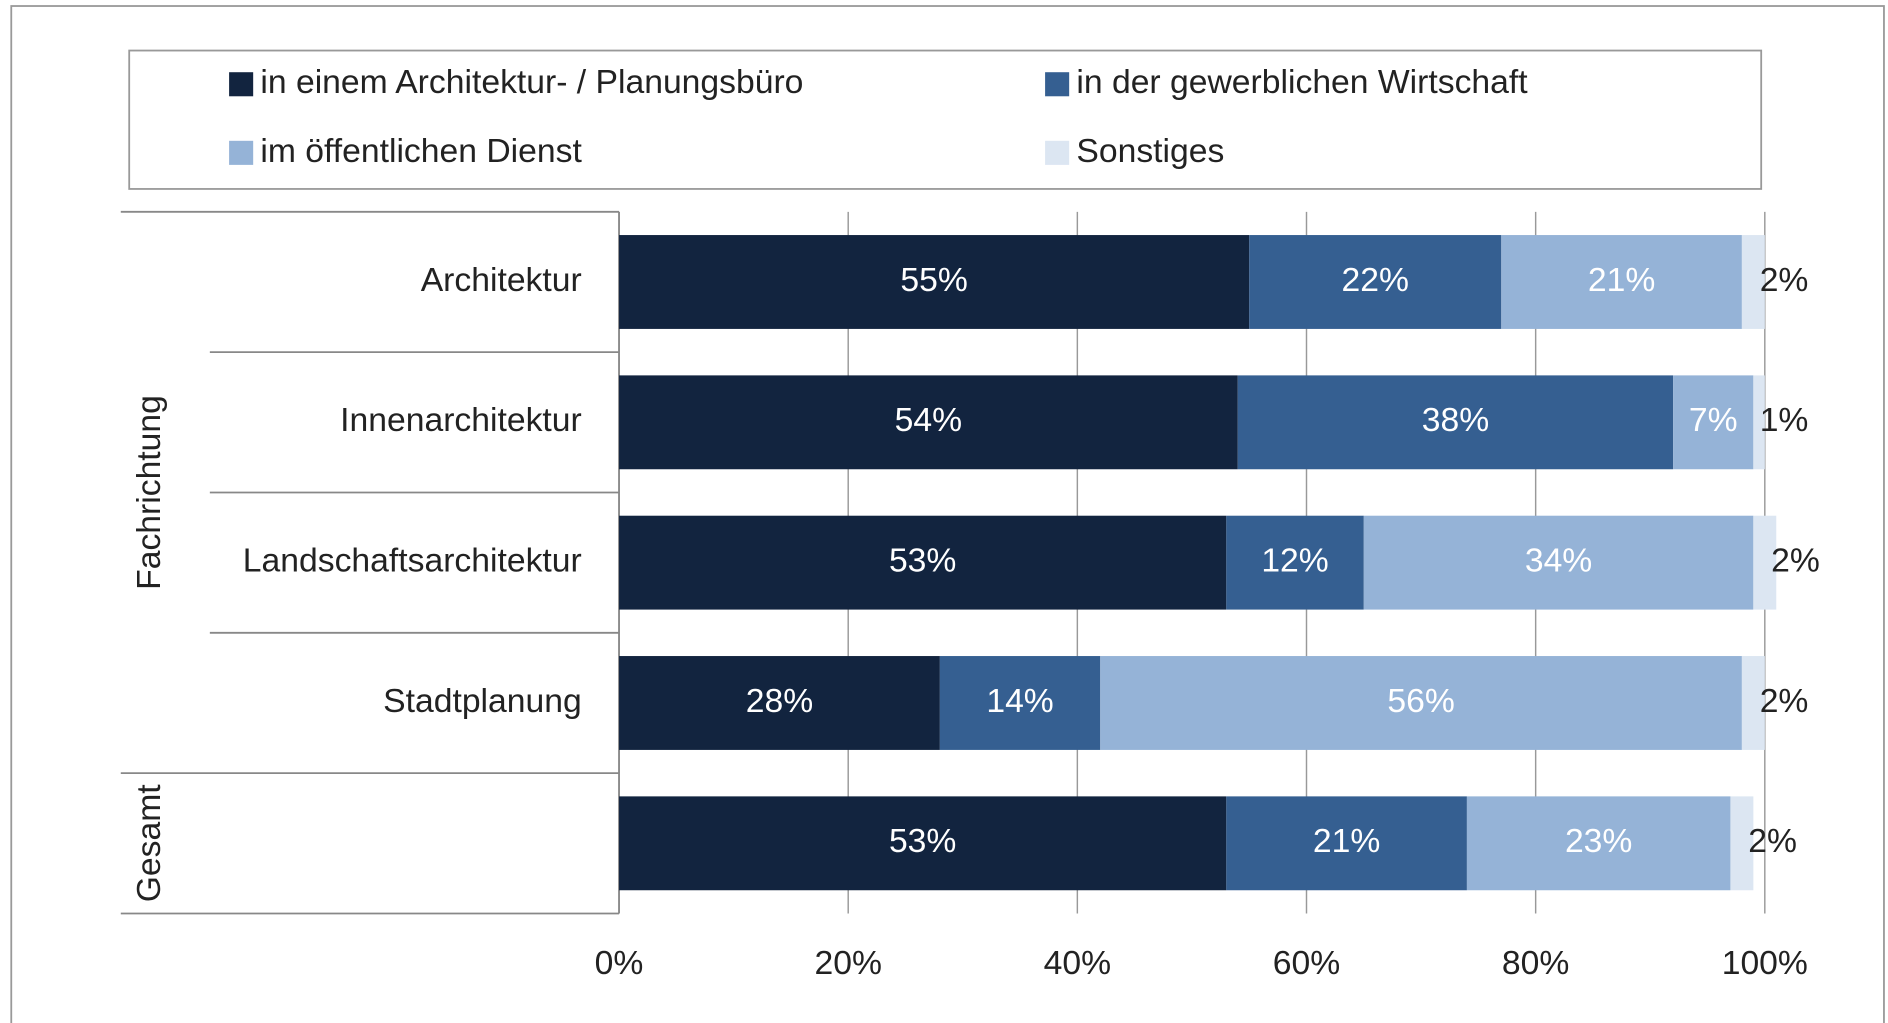 The height and width of the screenshot is (1023, 1888). Describe the element at coordinates (619, 963) in the screenshot. I see `x-tick-label: 0%` at that location.